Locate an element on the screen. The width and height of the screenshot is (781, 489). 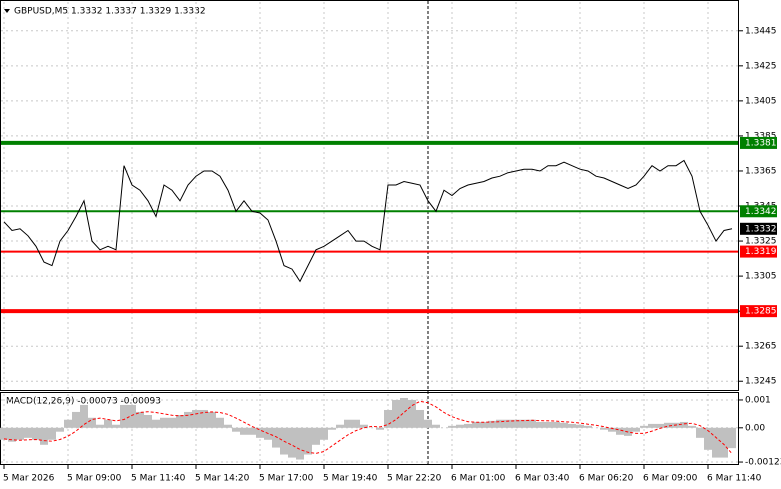
last-price-label: 1.3332 is located at coordinates (761, 229).